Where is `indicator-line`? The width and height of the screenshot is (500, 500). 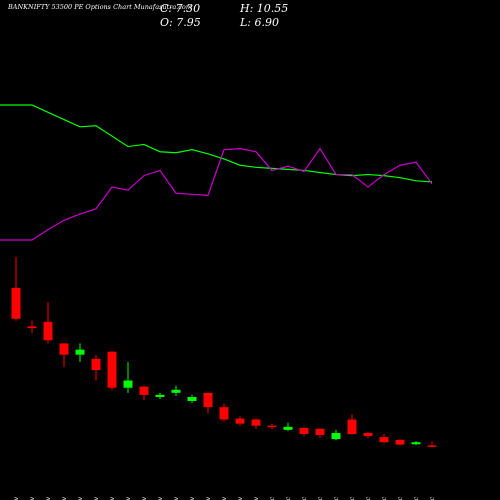 indicator-line is located at coordinates (216, 143).